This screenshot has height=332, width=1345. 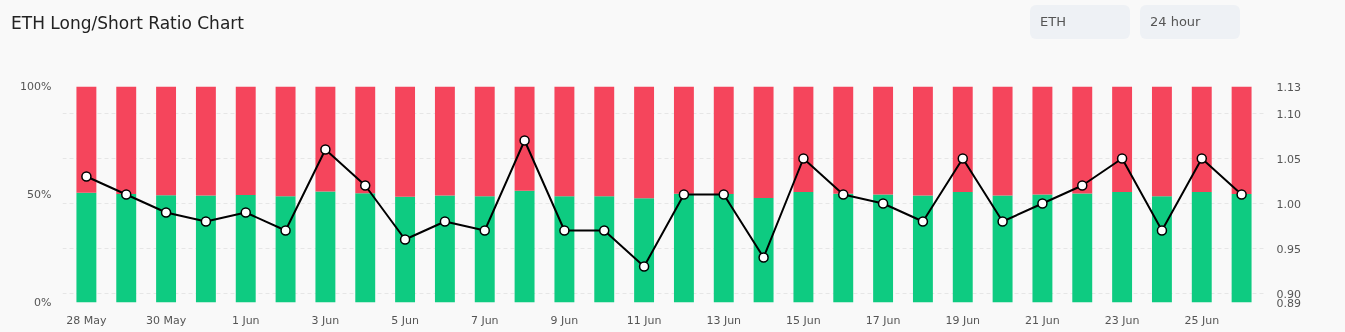 I want to click on x-tick-label: 17 Jun, so click(x=883, y=320).